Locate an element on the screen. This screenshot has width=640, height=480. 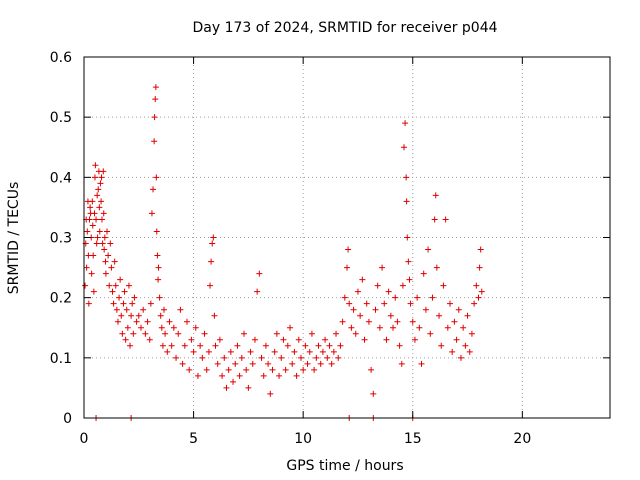
y-tick-label: 0.3 is located at coordinates (61, 239).